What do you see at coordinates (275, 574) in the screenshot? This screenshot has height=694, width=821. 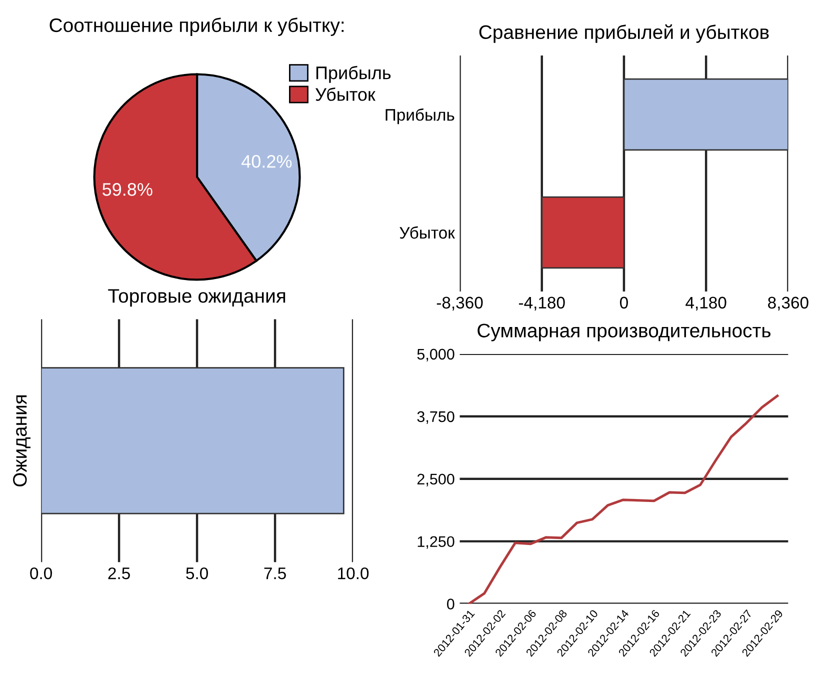 I see `x-tick-label: 7.5` at bounding box center [275, 574].